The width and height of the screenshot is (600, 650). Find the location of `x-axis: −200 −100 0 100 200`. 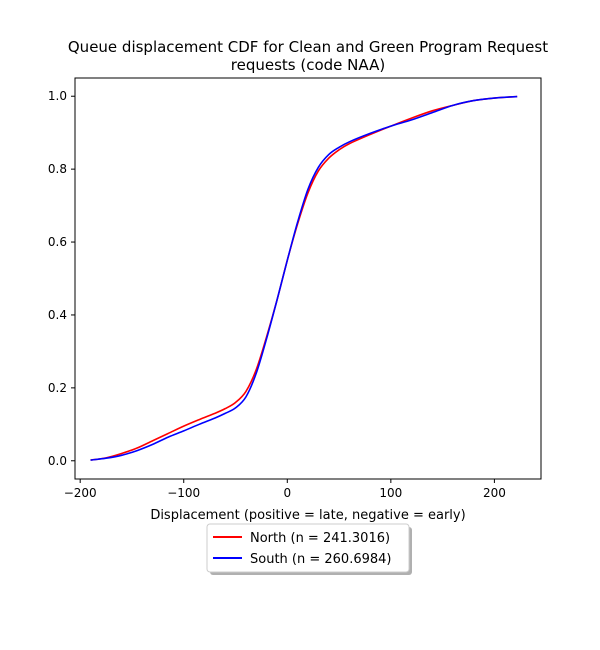

x-axis: −200 −100 0 100 200 is located at coordinates (285, 489).